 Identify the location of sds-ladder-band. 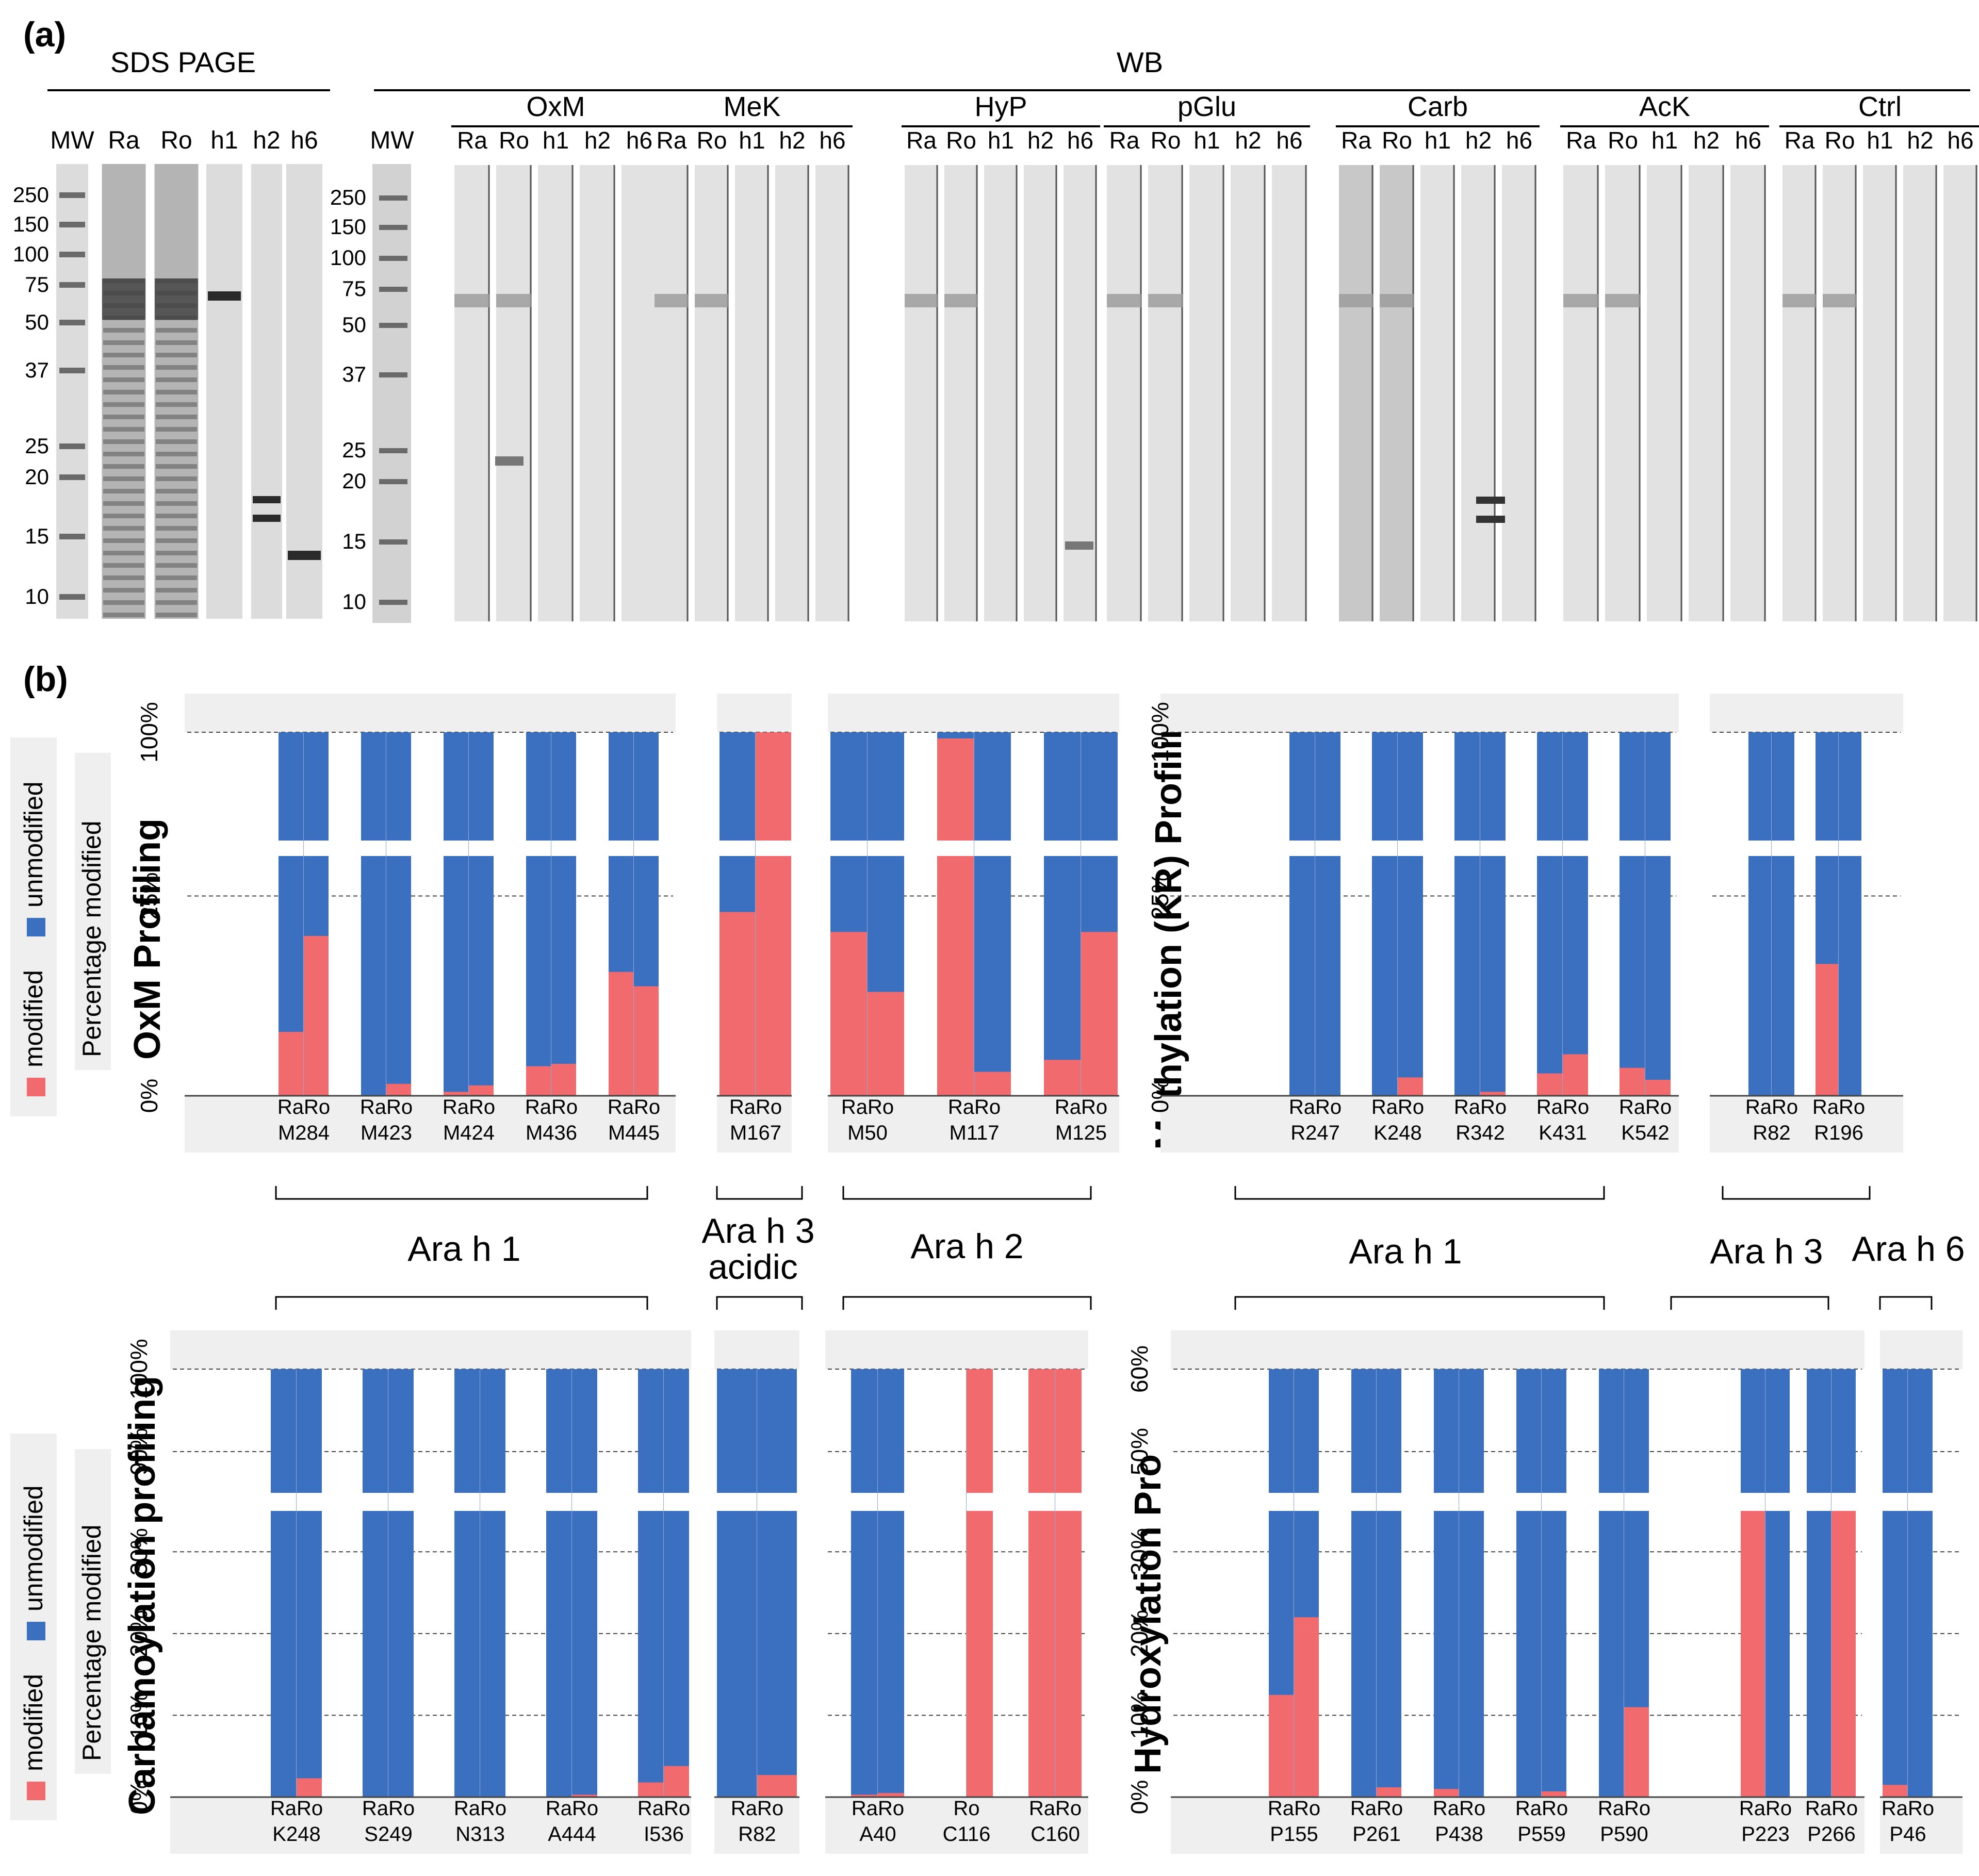
(72, 322).